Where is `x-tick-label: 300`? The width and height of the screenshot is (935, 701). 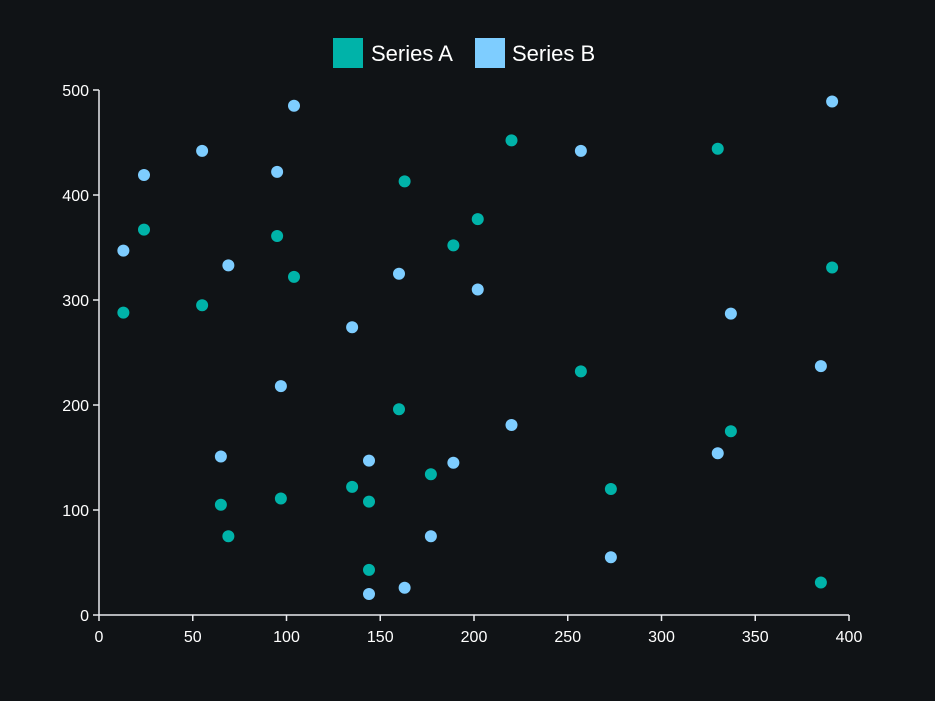 x-tick-label: 300 is located at coordinates (661, 637).